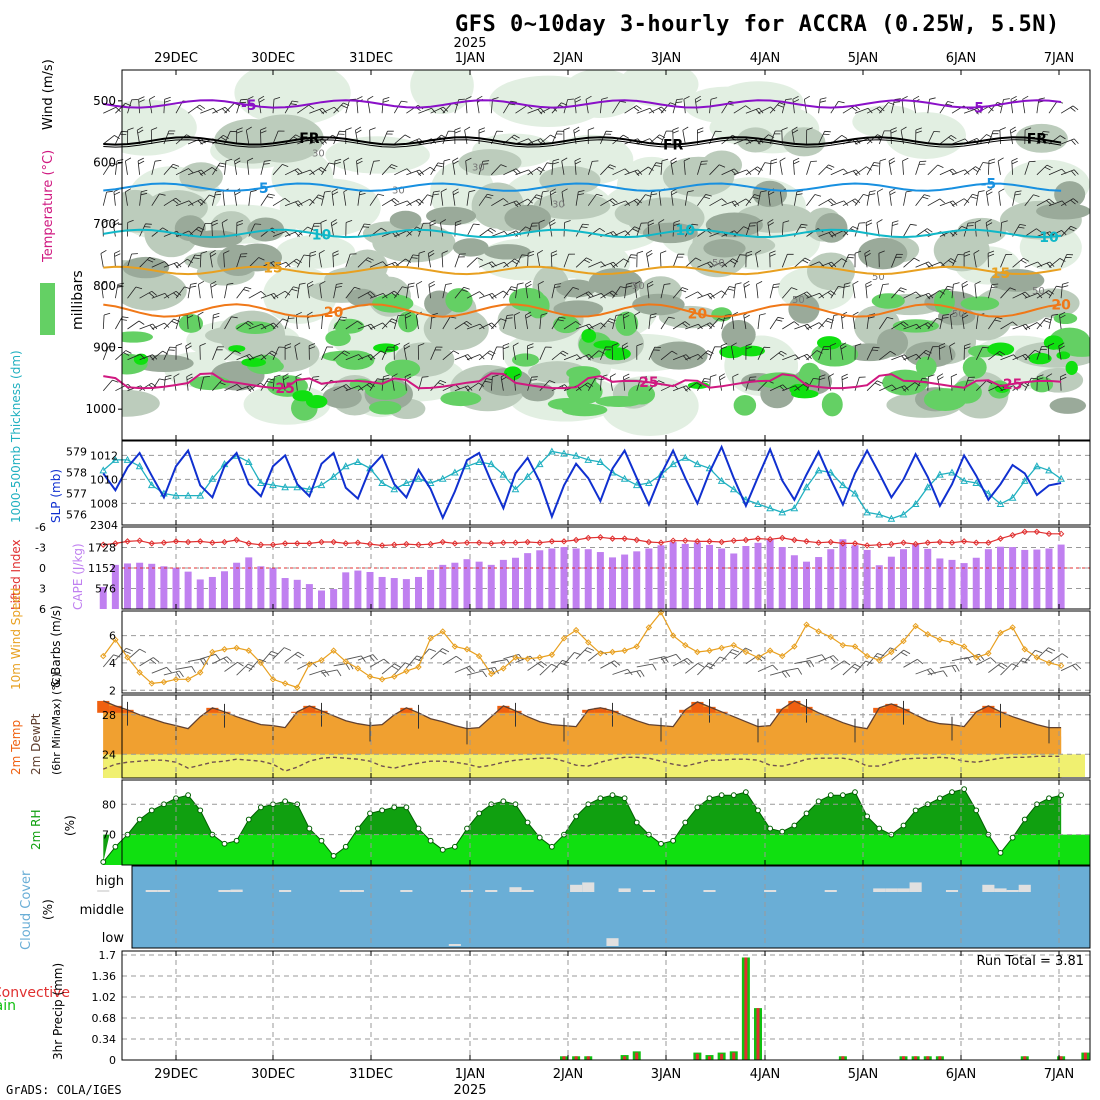 This screenshot has height=1100, width=1100. Describe the element at coordinates (42, 568) in the screenshot. I see `li-tick-label: 0` at that location.